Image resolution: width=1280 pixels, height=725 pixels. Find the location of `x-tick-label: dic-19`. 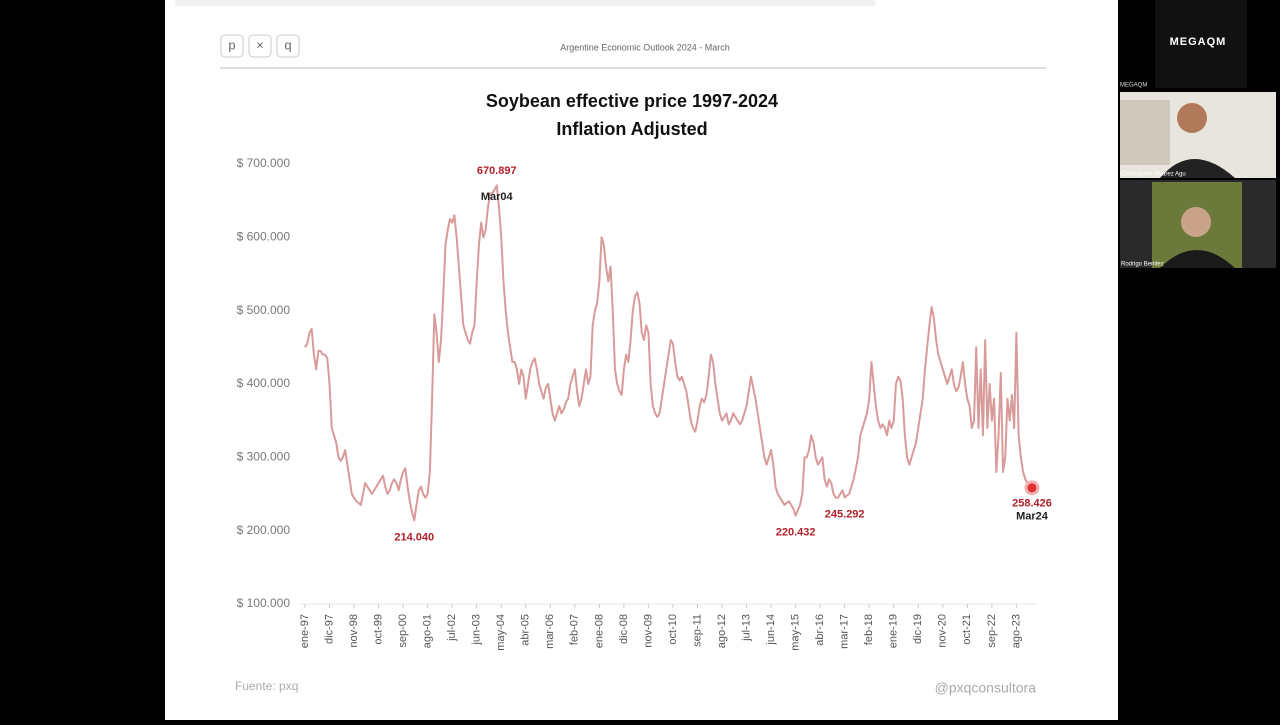

x-tick-label: dic-19 is located at coordinates (918, 629).